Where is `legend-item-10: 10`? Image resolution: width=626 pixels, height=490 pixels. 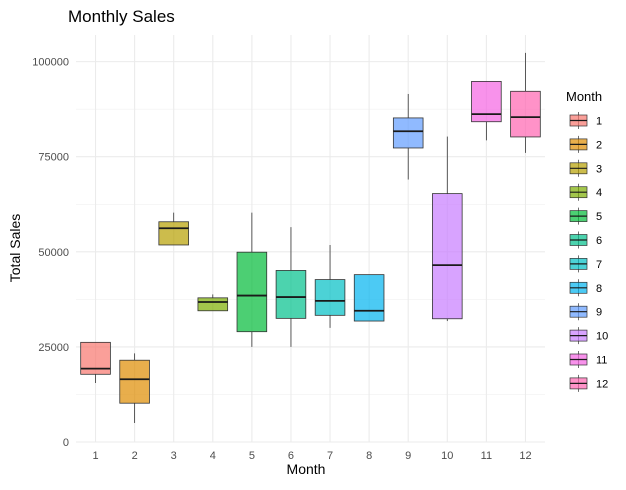
legend-item-10: 10 is located at coordinates (588, 336).